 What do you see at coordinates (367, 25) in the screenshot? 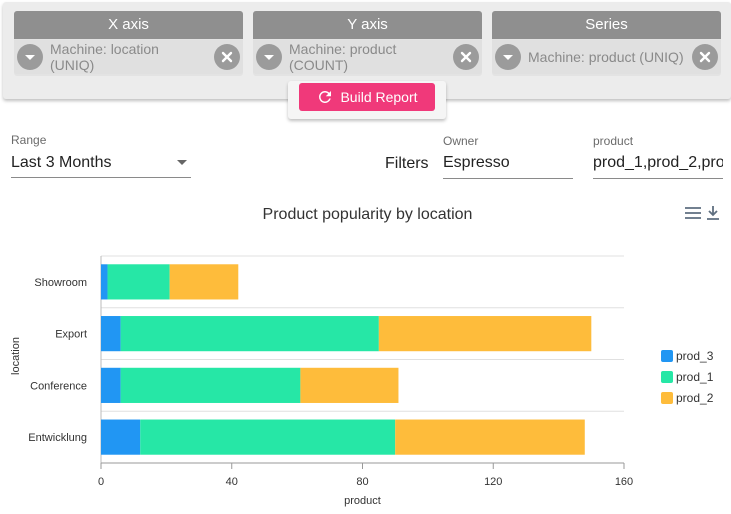
I see `y-axis-header: Y axis` at bounding box center [367, 25].